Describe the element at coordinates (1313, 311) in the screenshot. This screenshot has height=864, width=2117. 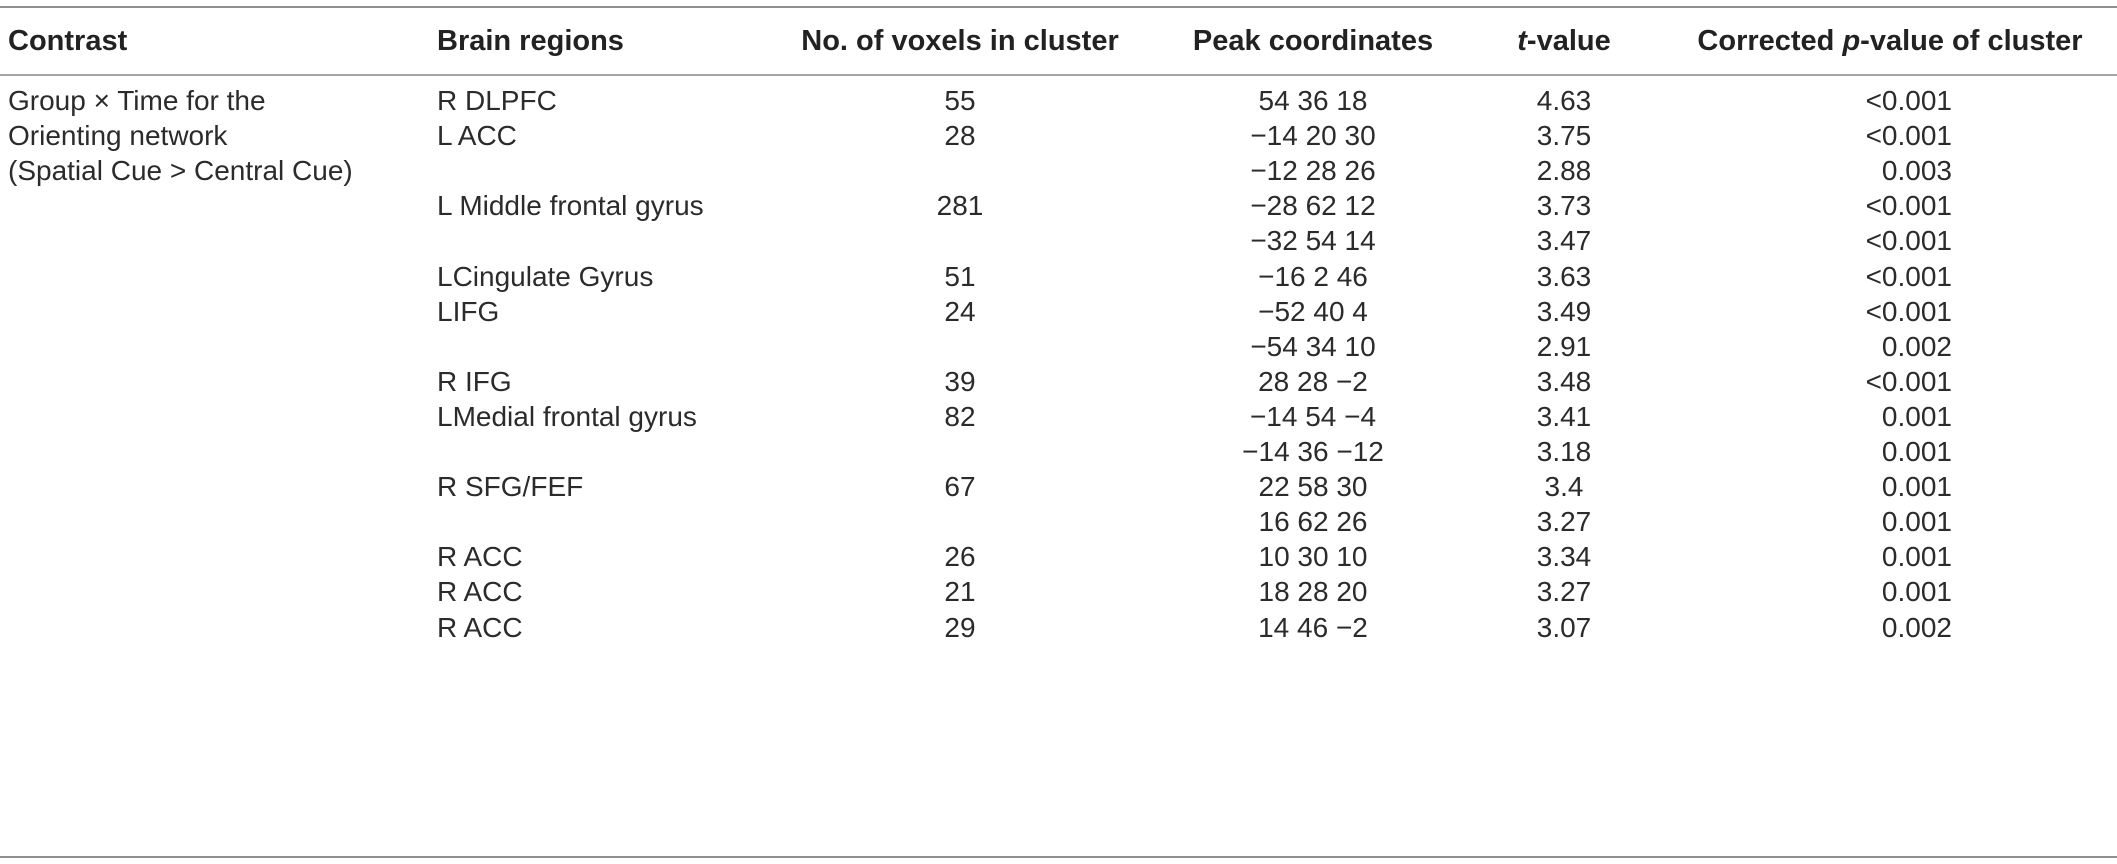
I see `peak-coordinates-cell: −52 40 4` at that location.